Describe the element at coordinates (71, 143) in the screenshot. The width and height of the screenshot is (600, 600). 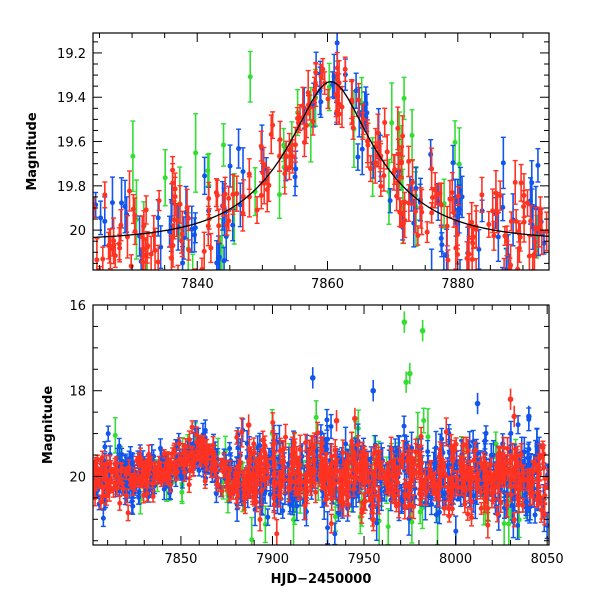
I see `y-tick-label: 19.6` at that location.